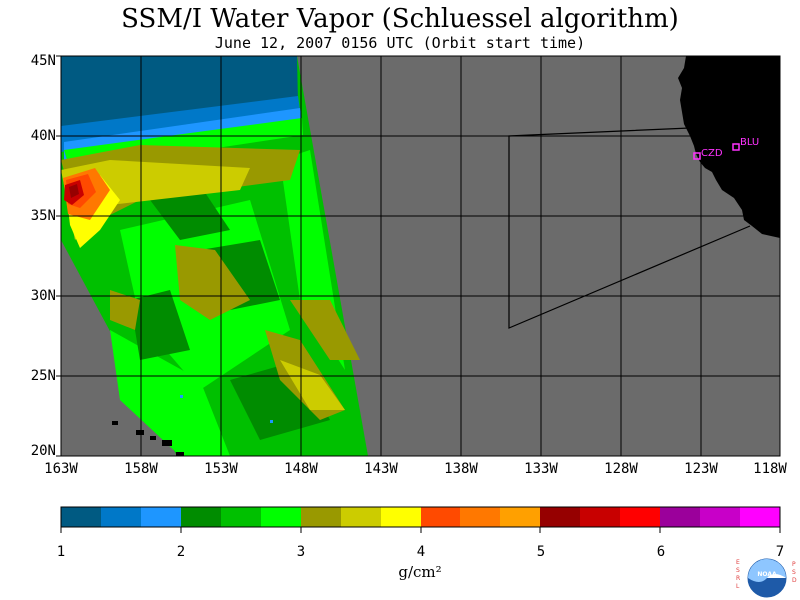  I want to click on lon-label: 158W, so click(141, 469).